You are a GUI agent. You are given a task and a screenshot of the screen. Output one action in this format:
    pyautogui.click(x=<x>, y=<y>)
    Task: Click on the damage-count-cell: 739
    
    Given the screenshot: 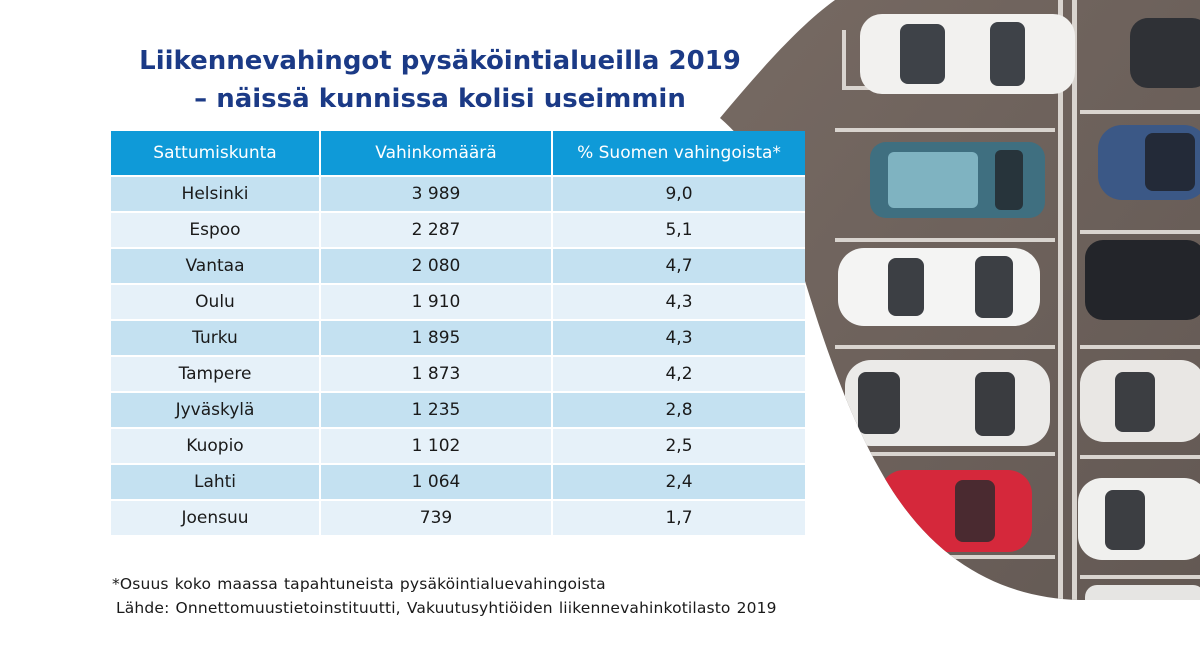 What is the action you would take?
    pyautogui.click(x=437, y=519)
    